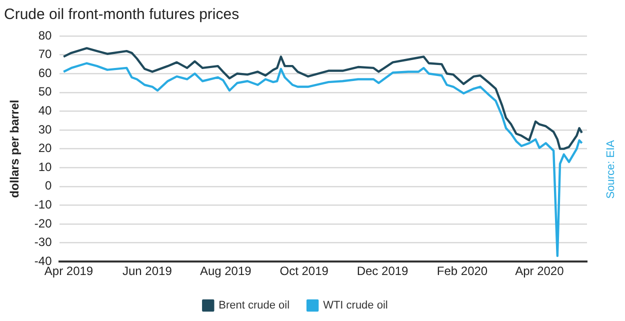  What do you see at coordinates (304, 271) in the screenshot?
I see `x-tick-label: Oct 2019` at bounding box center [304, 271].